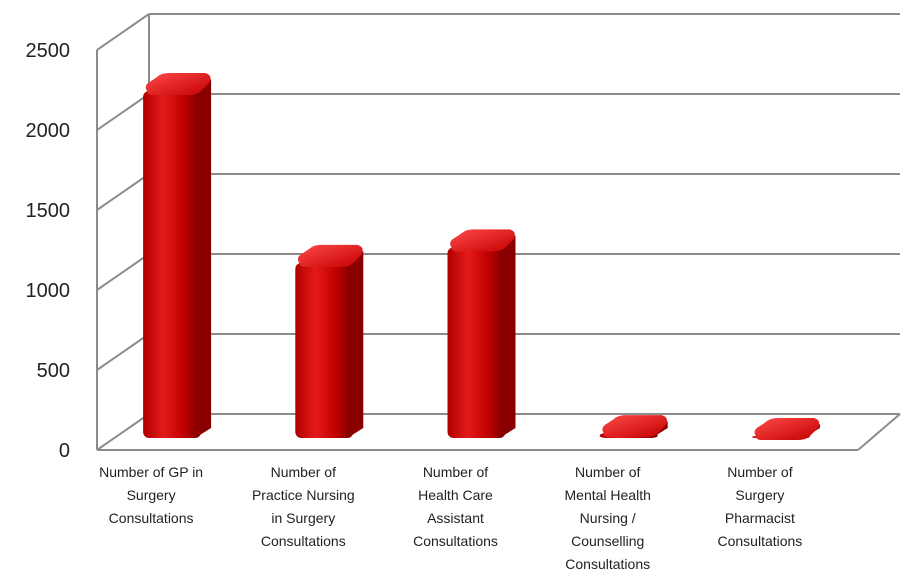 The width and height of the screenshot is (903, 571). Describe the element at coordinates (607, 541) in the screenshot. I see `x-tick-label-line: Counselling` at that location.